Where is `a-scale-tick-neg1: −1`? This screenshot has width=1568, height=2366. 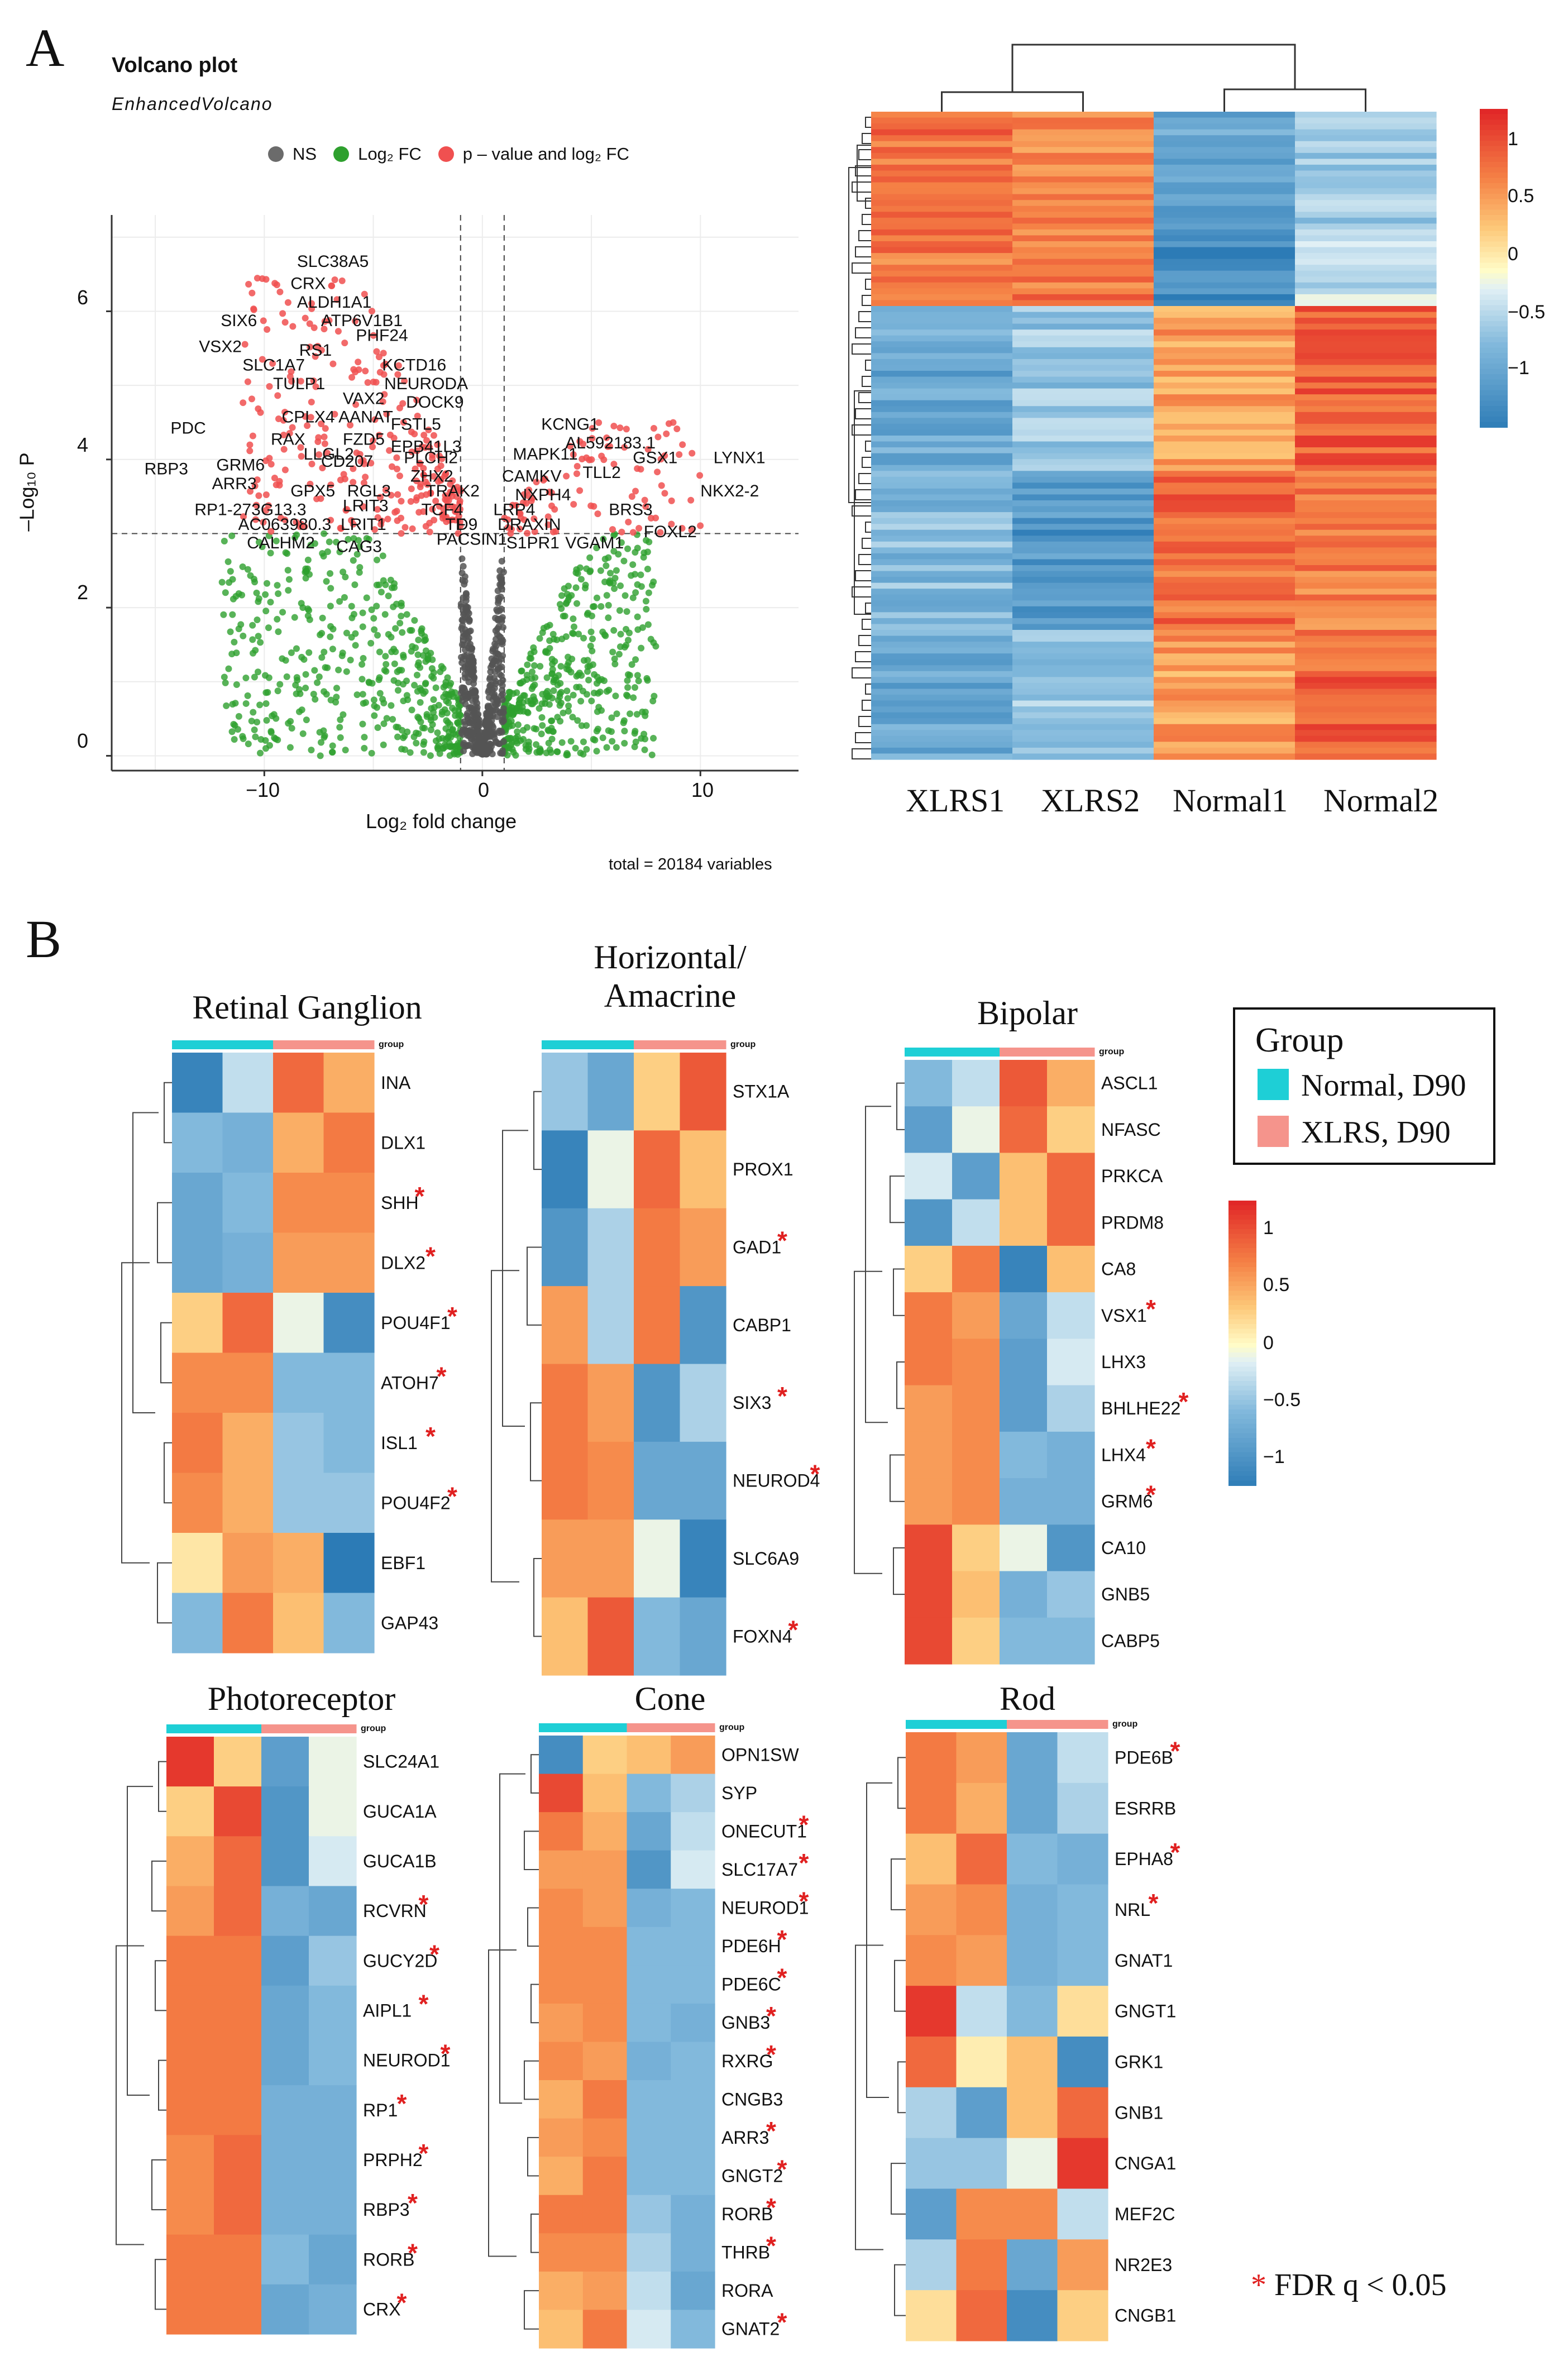
a-scale-tick-neg1: −1 is located at coordinates (1518, 368).